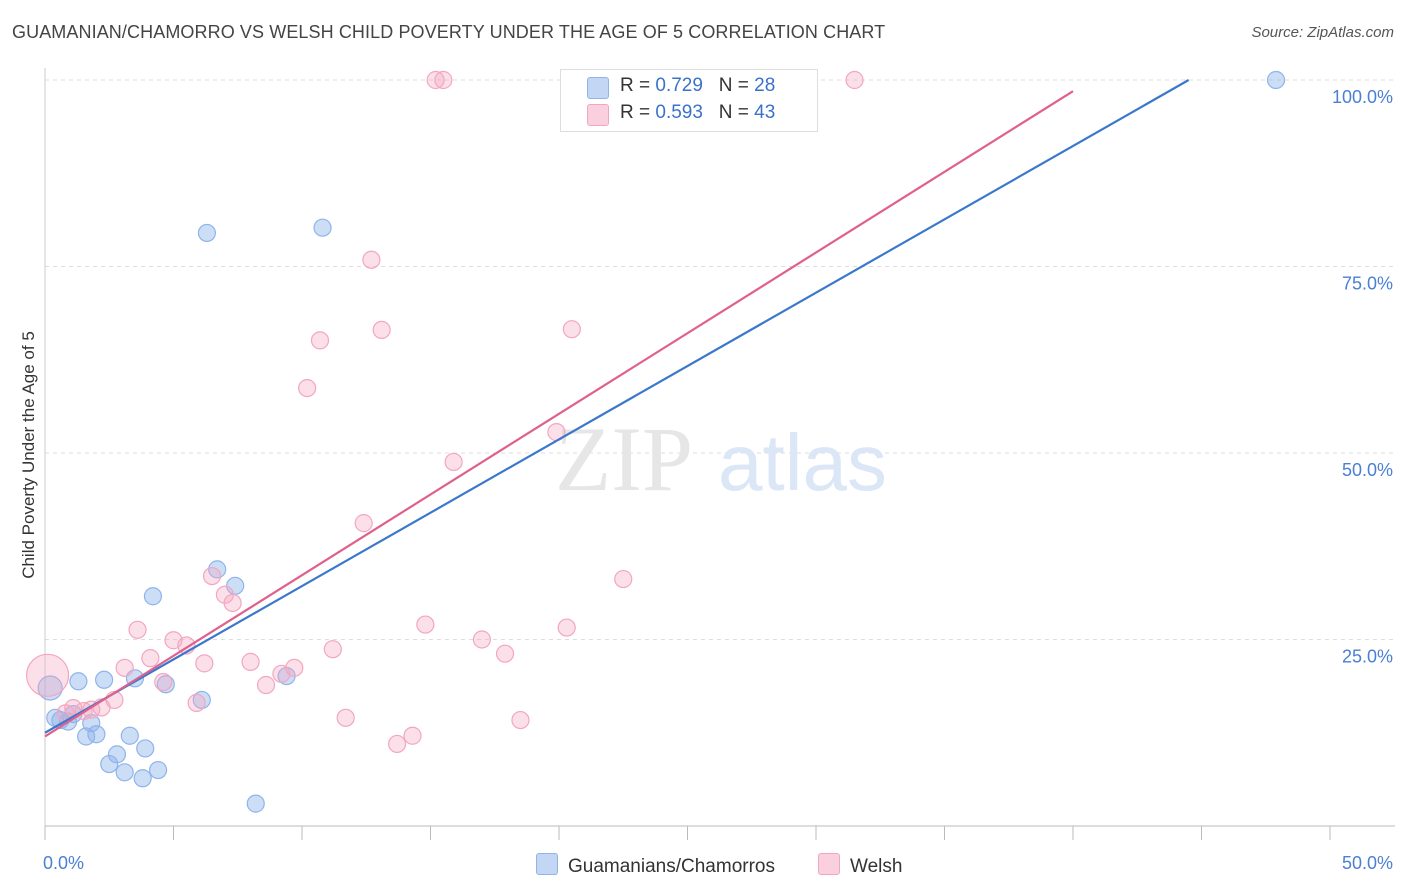  Describe the element at coordinates (829, 864) in the screenshot. I see `welsh-legend-swatch` at that location.